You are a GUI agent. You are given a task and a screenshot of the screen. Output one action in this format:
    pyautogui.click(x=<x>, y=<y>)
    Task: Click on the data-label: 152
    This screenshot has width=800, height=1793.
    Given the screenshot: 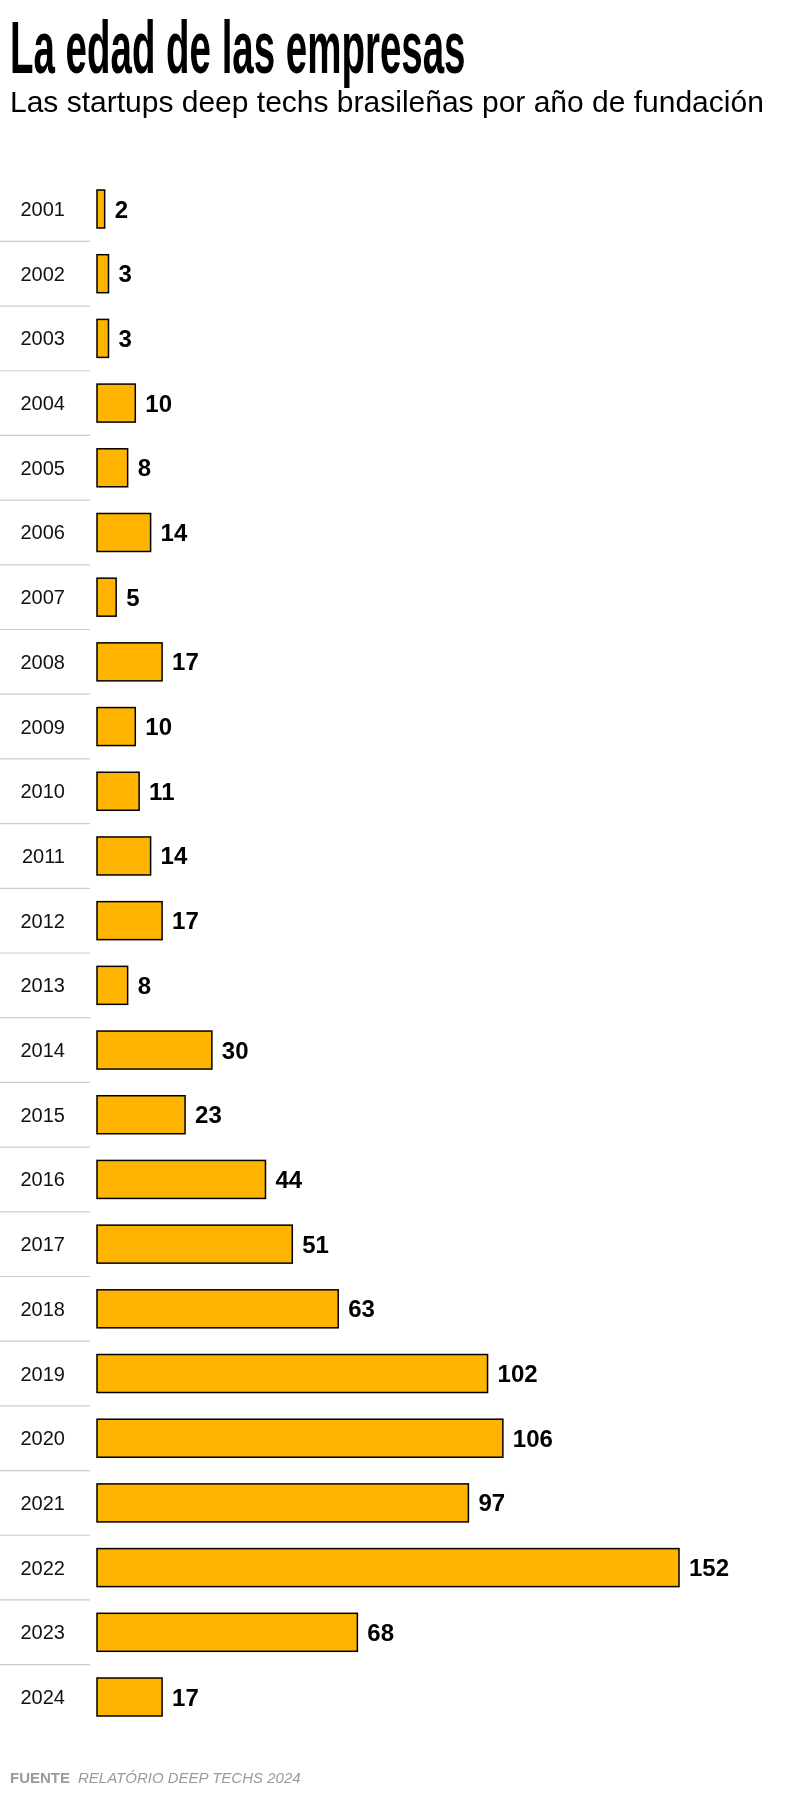 What is the action you would take?
    pyautogui.click(x=709, y=1568)
    